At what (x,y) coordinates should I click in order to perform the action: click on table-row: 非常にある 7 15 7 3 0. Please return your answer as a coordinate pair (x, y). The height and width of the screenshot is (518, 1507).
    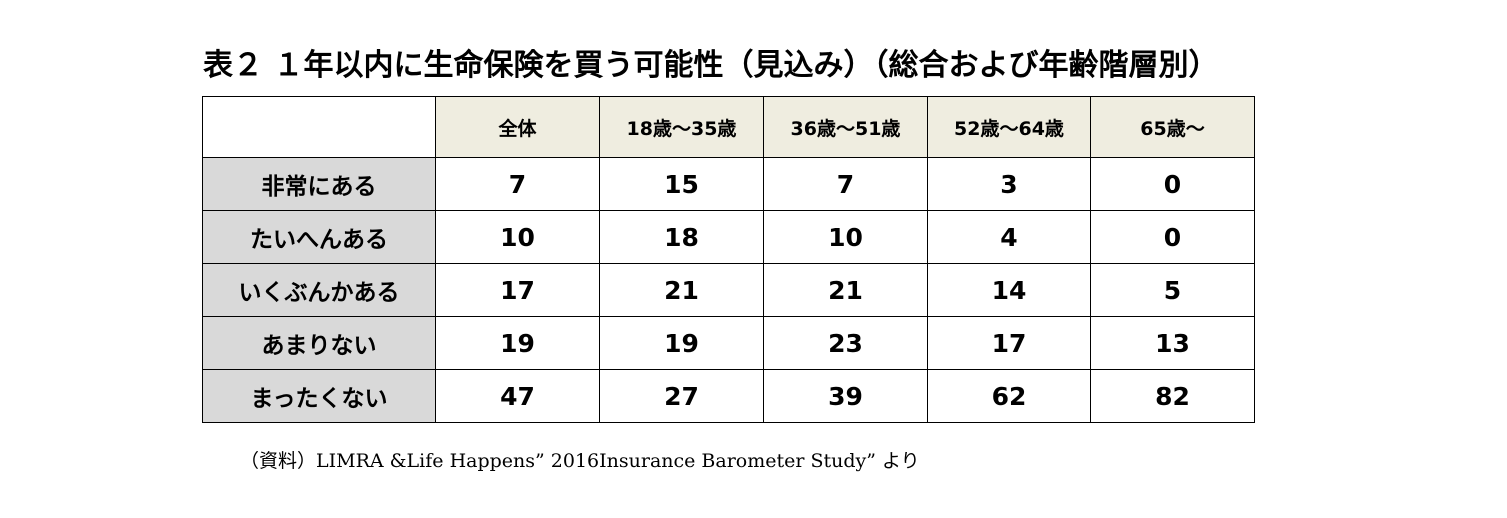
    Looking at the image, I should click on (728, 184).